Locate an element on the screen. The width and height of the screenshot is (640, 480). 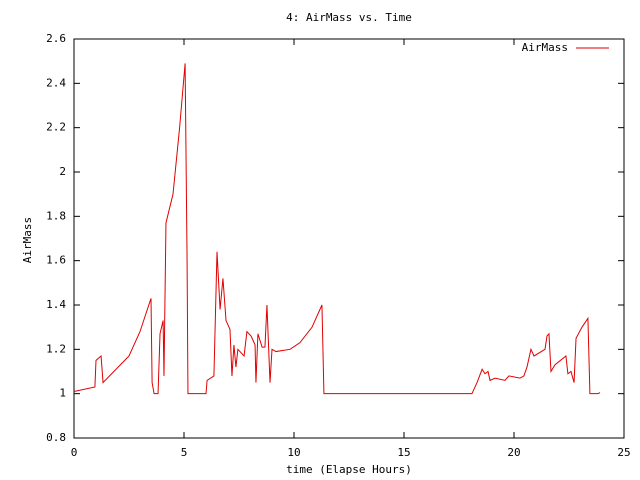
chart-title: 4: AirMass vs. Time is located at coordinates (349, 17).